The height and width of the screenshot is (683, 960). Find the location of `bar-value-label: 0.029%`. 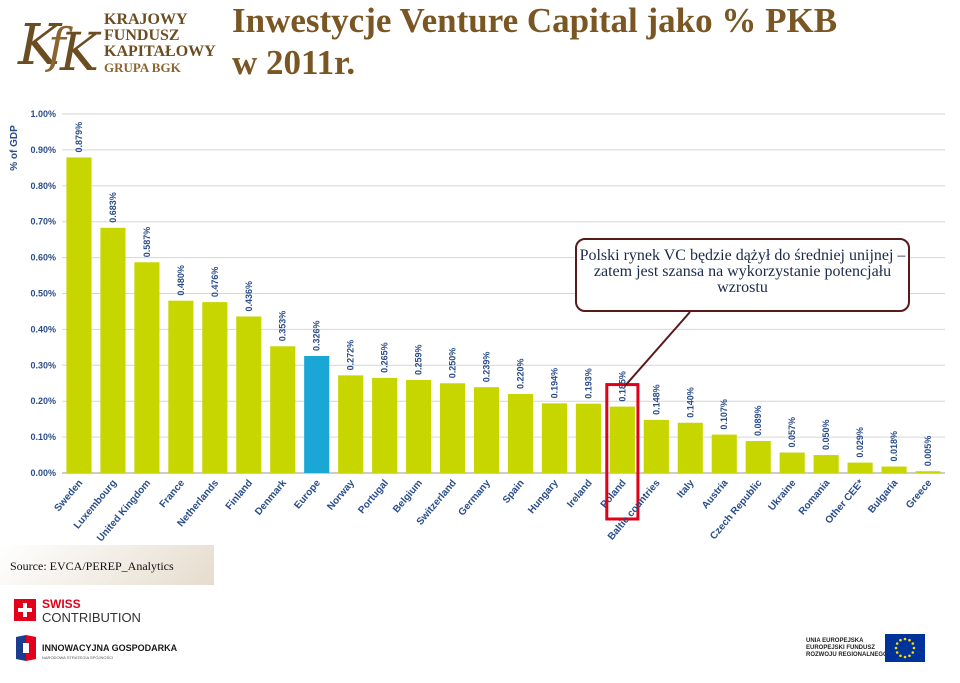

bar-value-label: 0.029% is located at coordinates (860, 442).